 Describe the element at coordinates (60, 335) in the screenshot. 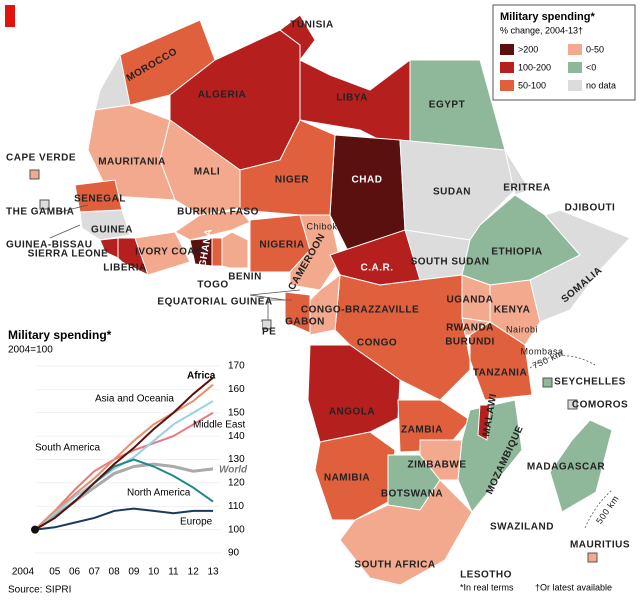

I see `chart-title: Military spending*` at that location.